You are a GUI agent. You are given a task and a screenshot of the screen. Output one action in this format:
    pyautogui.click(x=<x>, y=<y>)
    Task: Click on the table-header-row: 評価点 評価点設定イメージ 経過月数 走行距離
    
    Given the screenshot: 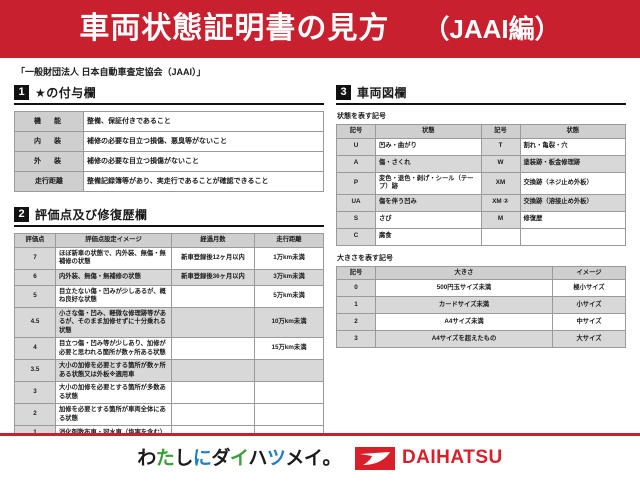 What is the action you would take?
    pyautogui.click(x=169, y=240)
    